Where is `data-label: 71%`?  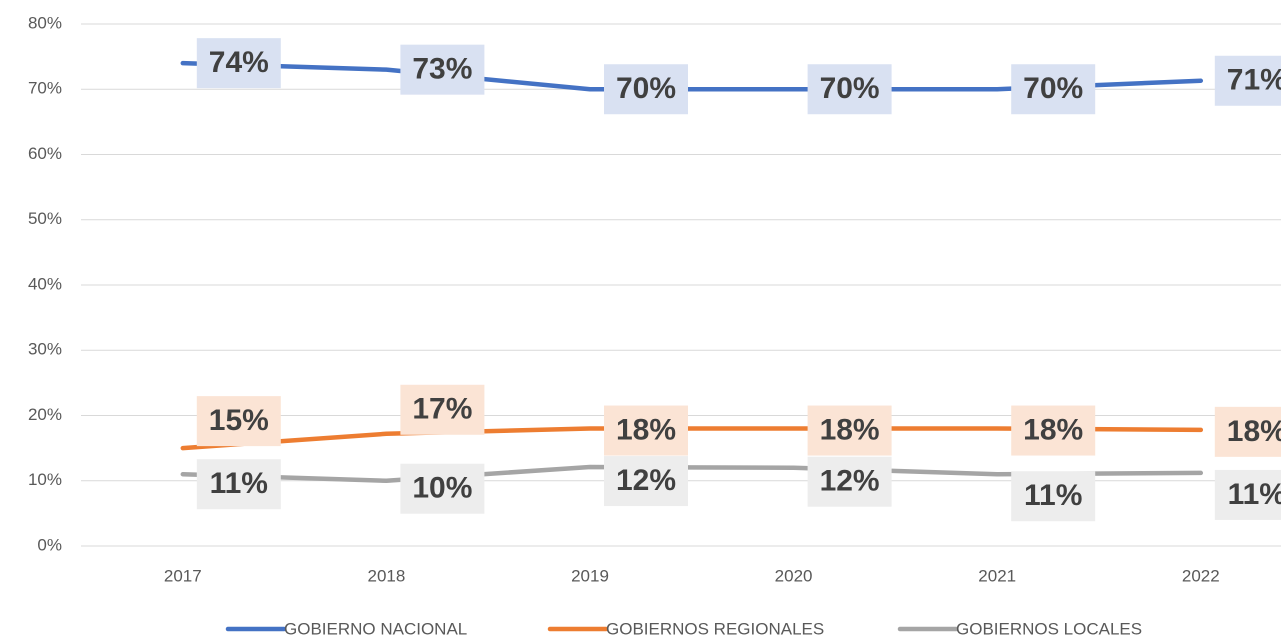
data-label: 71% is located at coordinates (1254, 80).